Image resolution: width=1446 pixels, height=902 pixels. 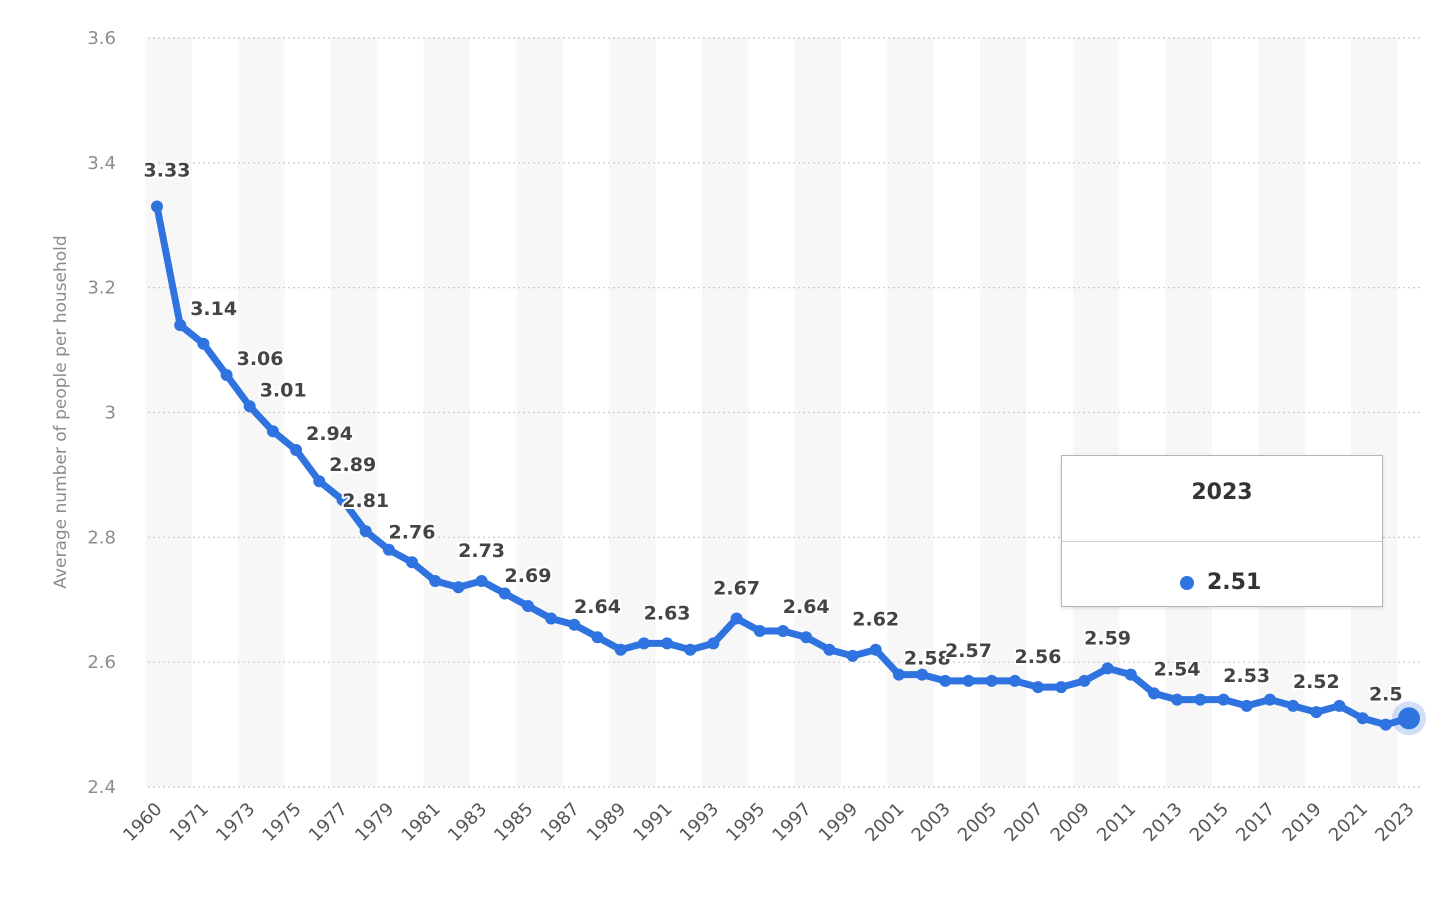 What do you see at coordinates (931, 822) in the screenshot?
I see `x-tick-label: 2003` at bounding box center [931, 822].